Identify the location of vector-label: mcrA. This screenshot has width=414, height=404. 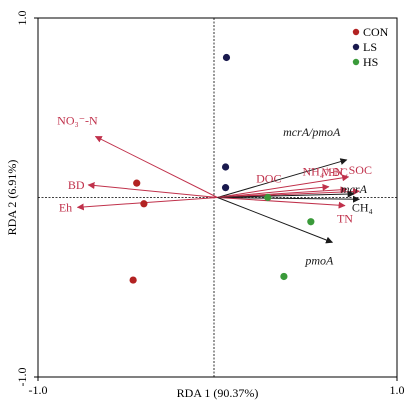
(354, 189).